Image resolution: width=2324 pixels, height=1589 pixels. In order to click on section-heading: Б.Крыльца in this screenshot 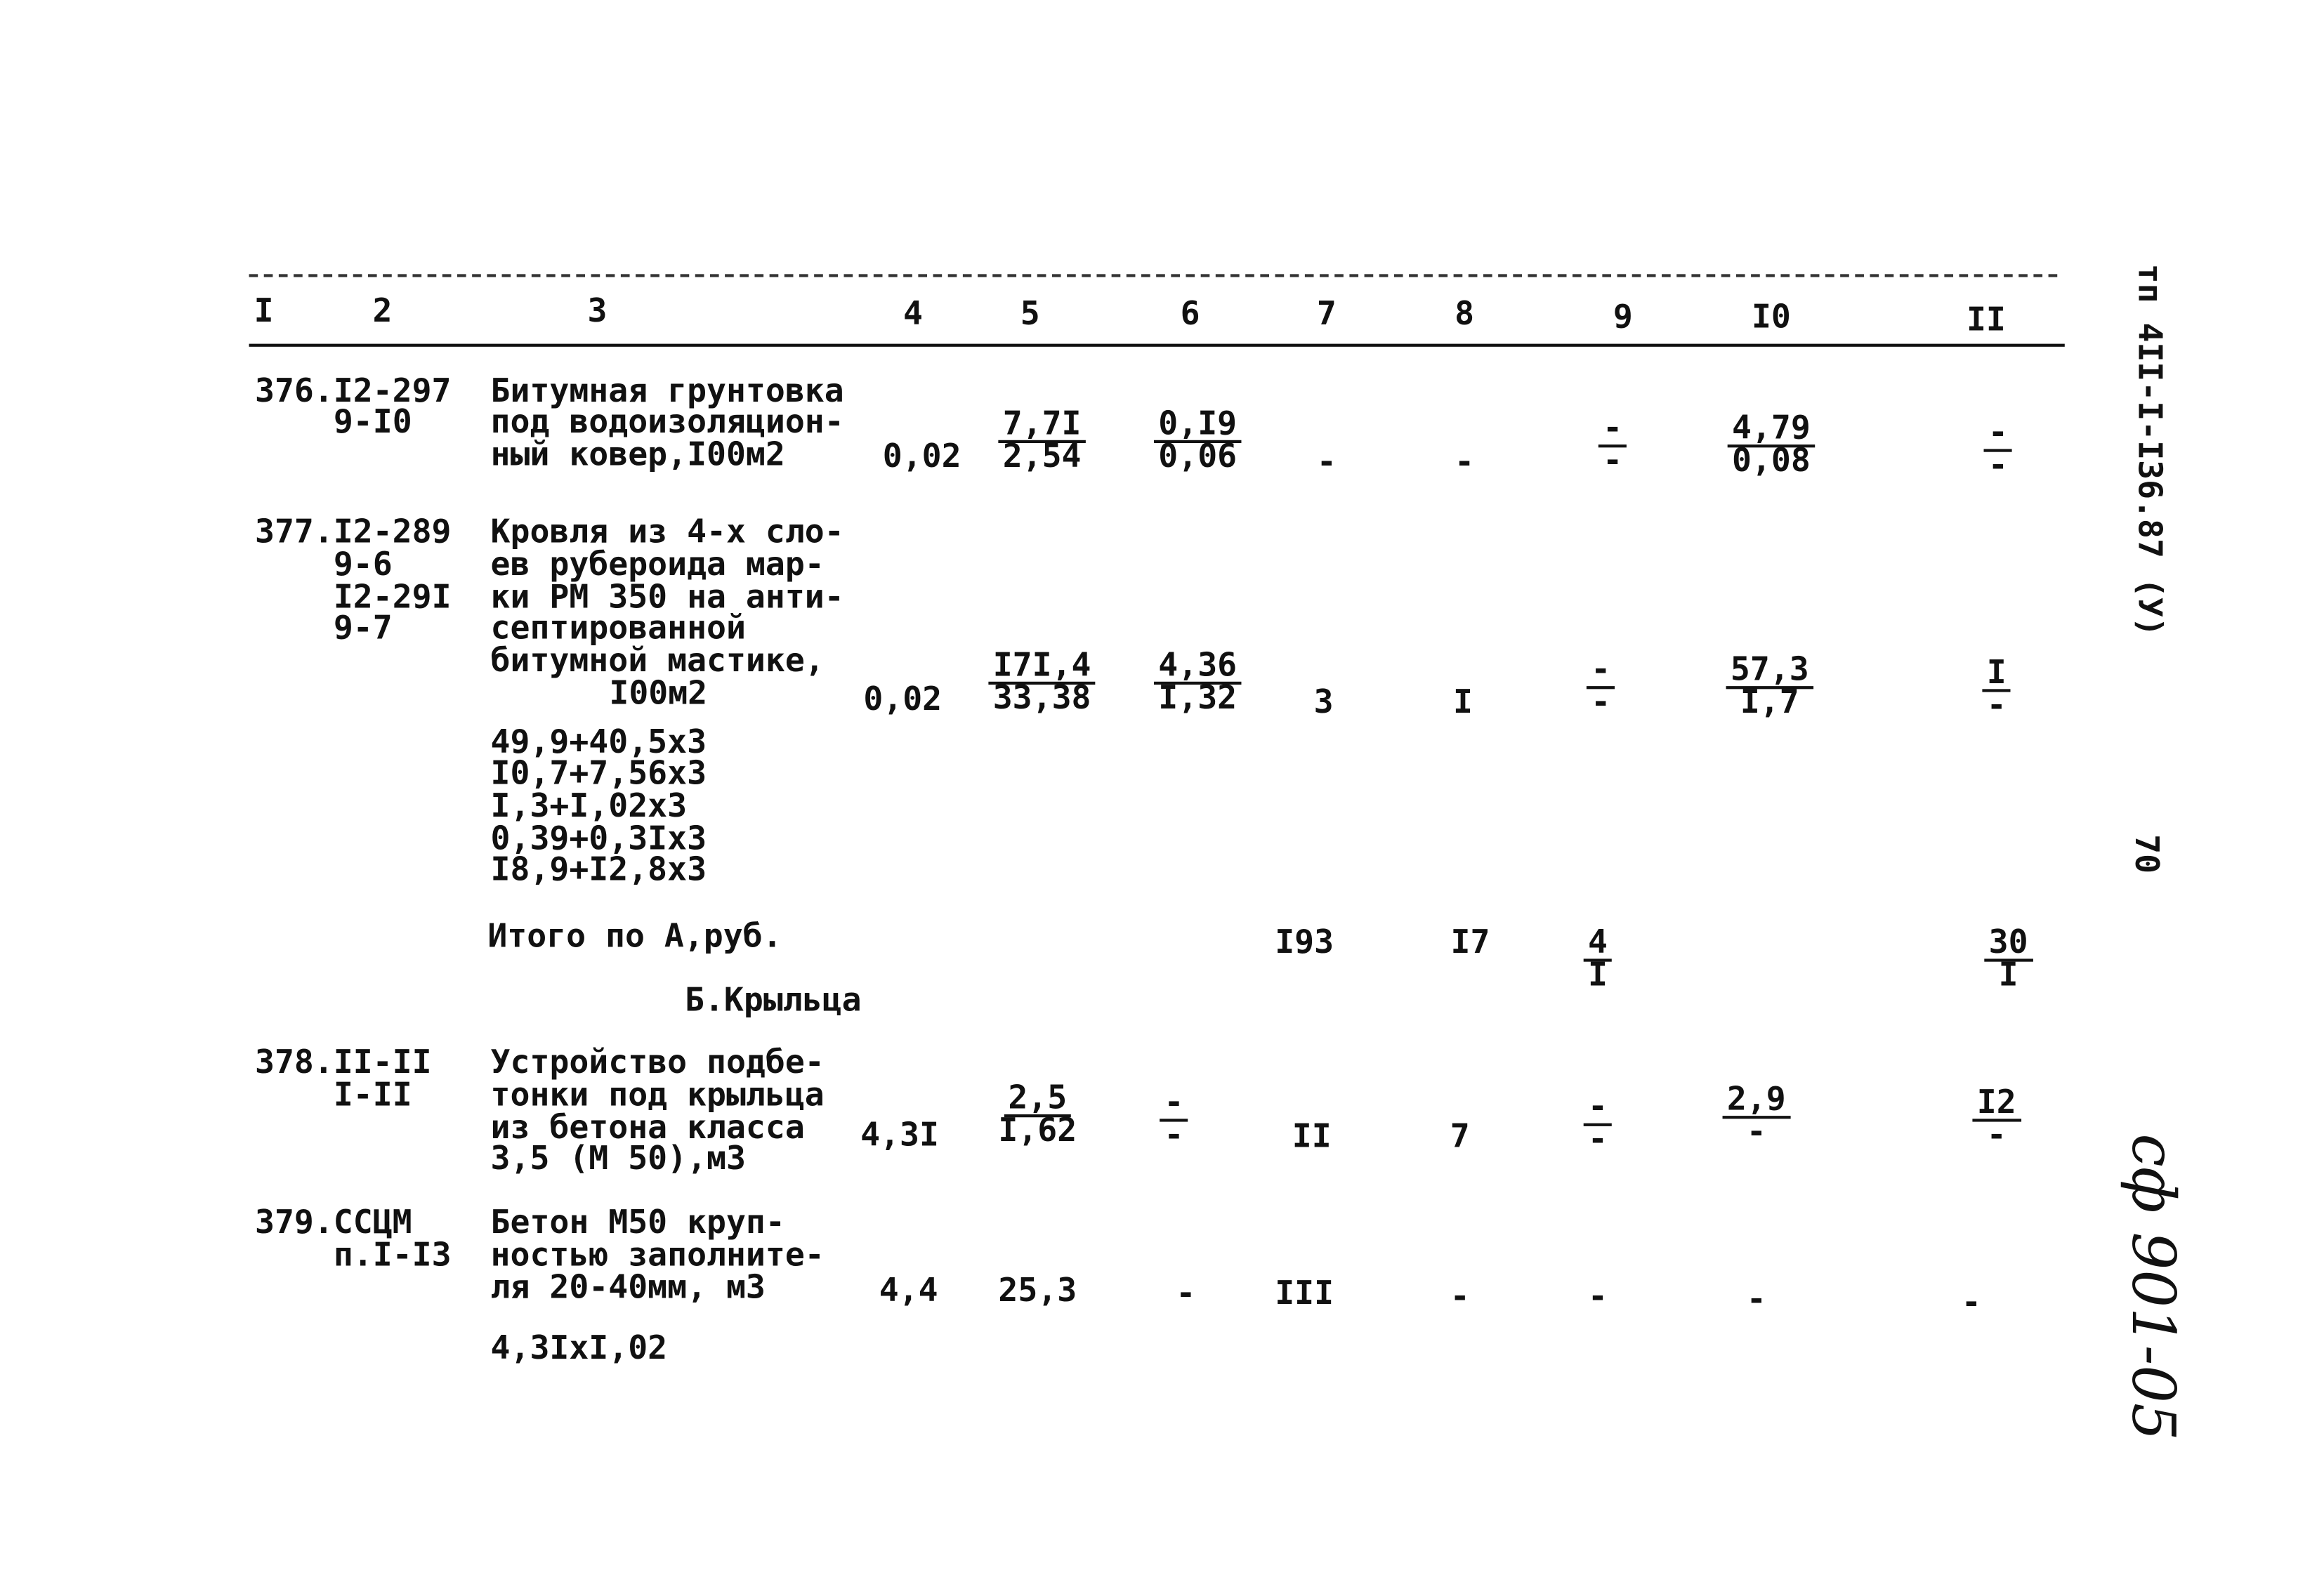, I will do `click(773, 1001)`.